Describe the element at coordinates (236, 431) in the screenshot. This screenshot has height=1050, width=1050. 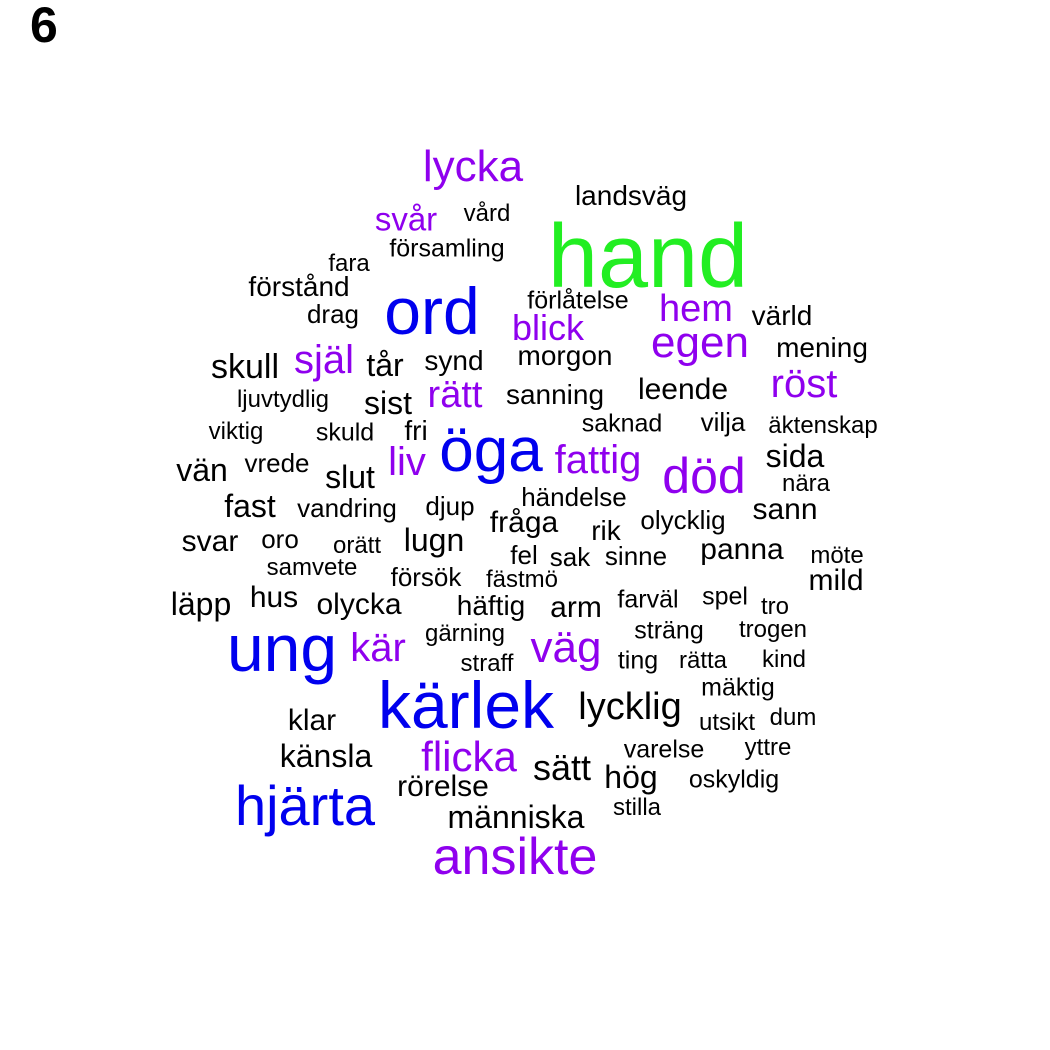
I see `word-viktig: viktig` at that location.